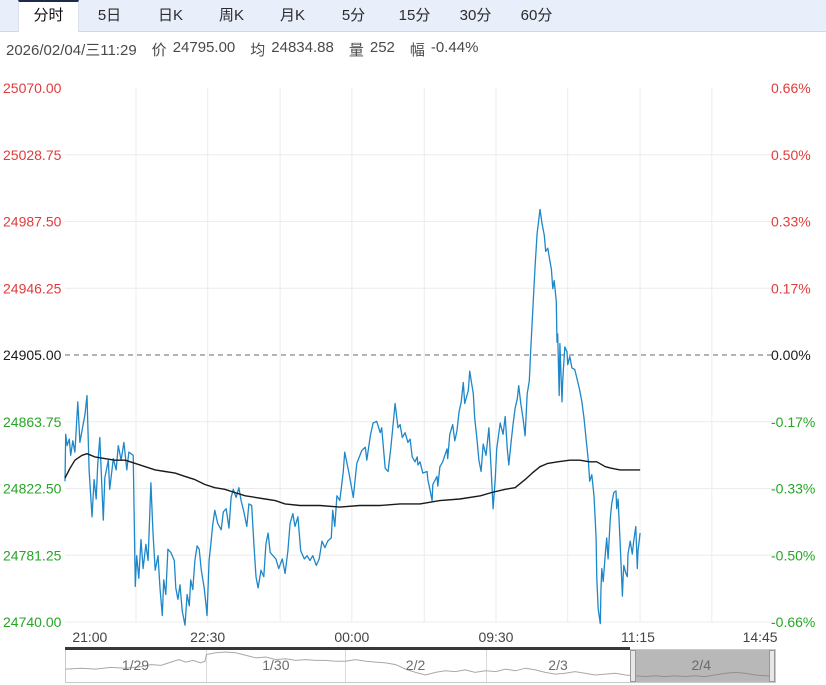 This screenshot has height=685, width=826. I want to click on y-axis-percent-label: 0.17%, so click(791, 288).